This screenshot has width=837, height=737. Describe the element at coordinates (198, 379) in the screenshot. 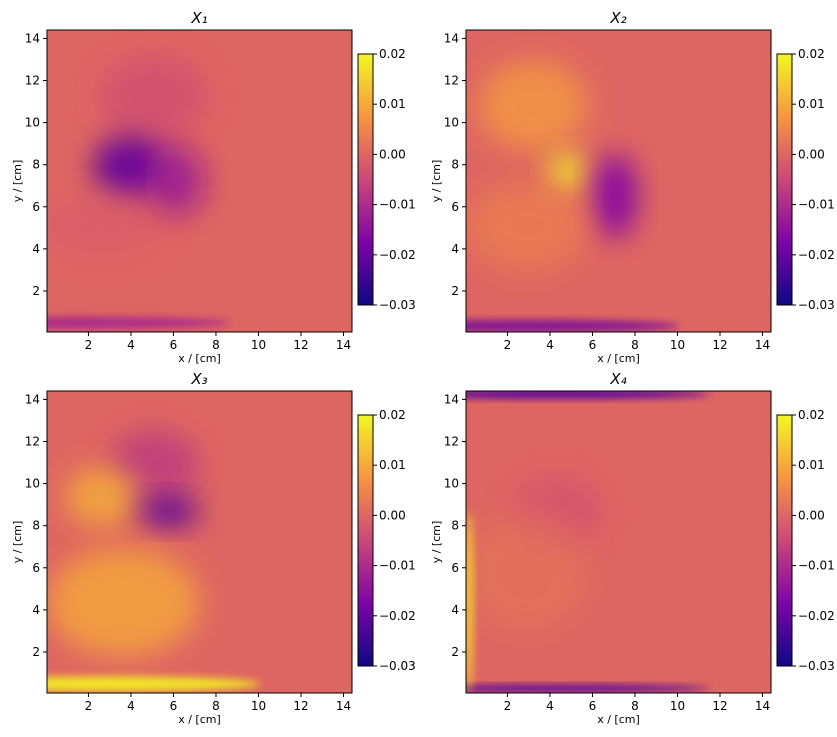

I see `chart-title: X₃` at that location.